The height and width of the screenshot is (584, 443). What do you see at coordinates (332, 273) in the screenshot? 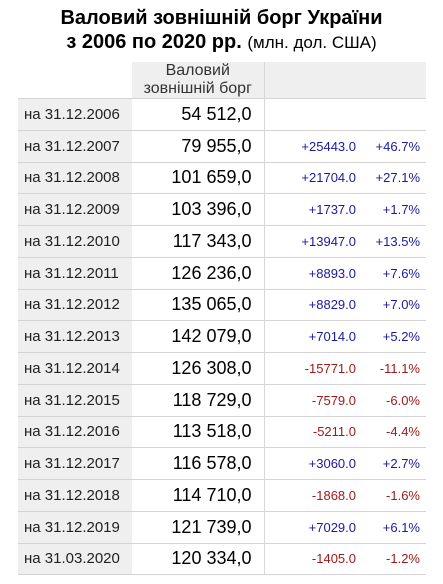
I see `row-change-abs: +8893.0` at bounding box center [332, 273].